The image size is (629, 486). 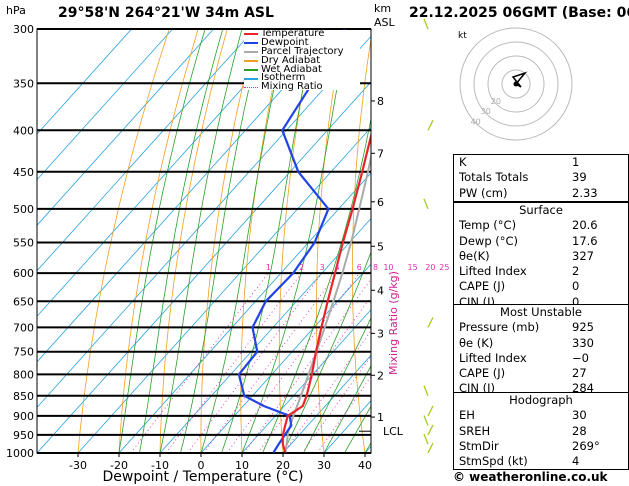 What do you see at coordinates (283, 465) in the screenshot?
I see `x-tick-label: 20` at bounding box center [283, 465].